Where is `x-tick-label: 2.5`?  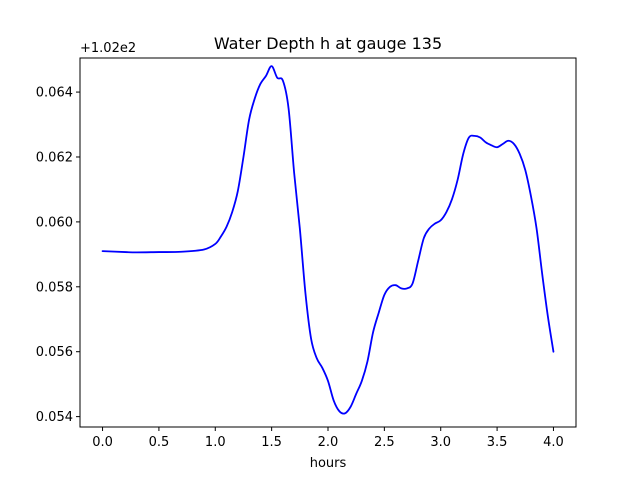
x-tick-label: 2.5 is located at coordinates (384, 442).